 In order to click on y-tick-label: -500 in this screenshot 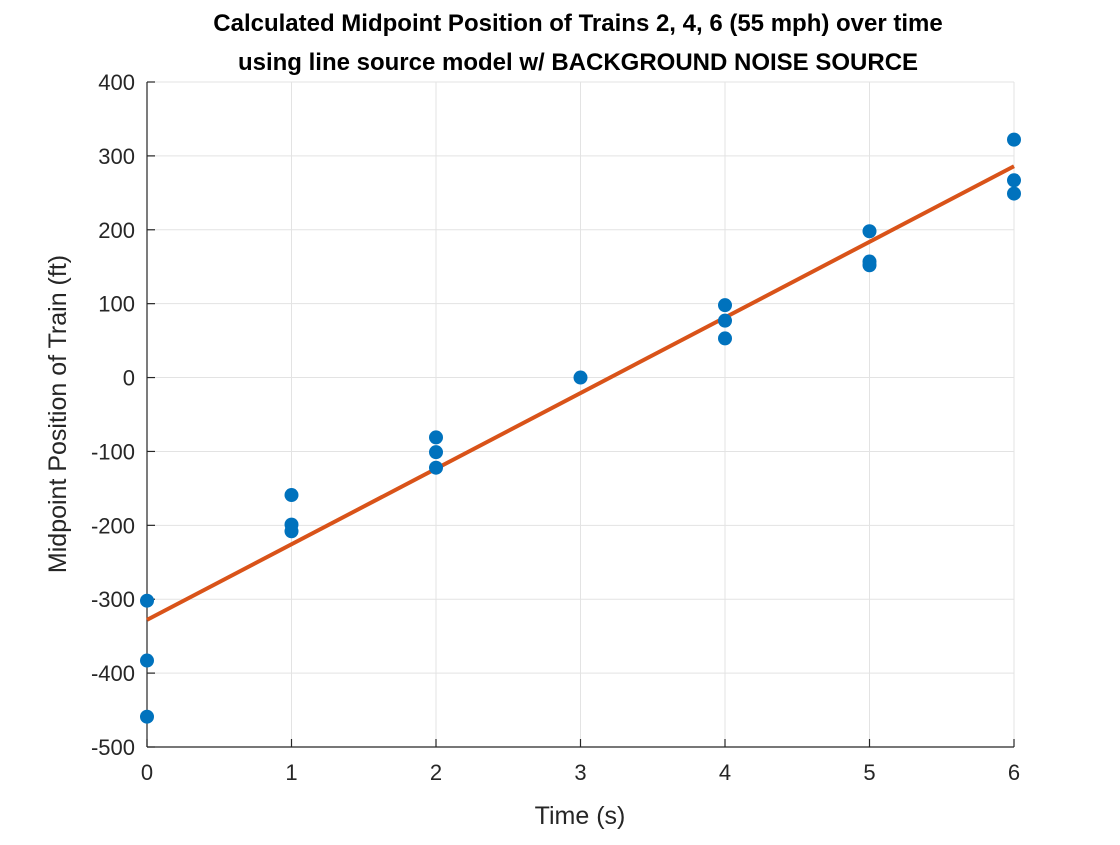, I will do `click(113, 747)`.